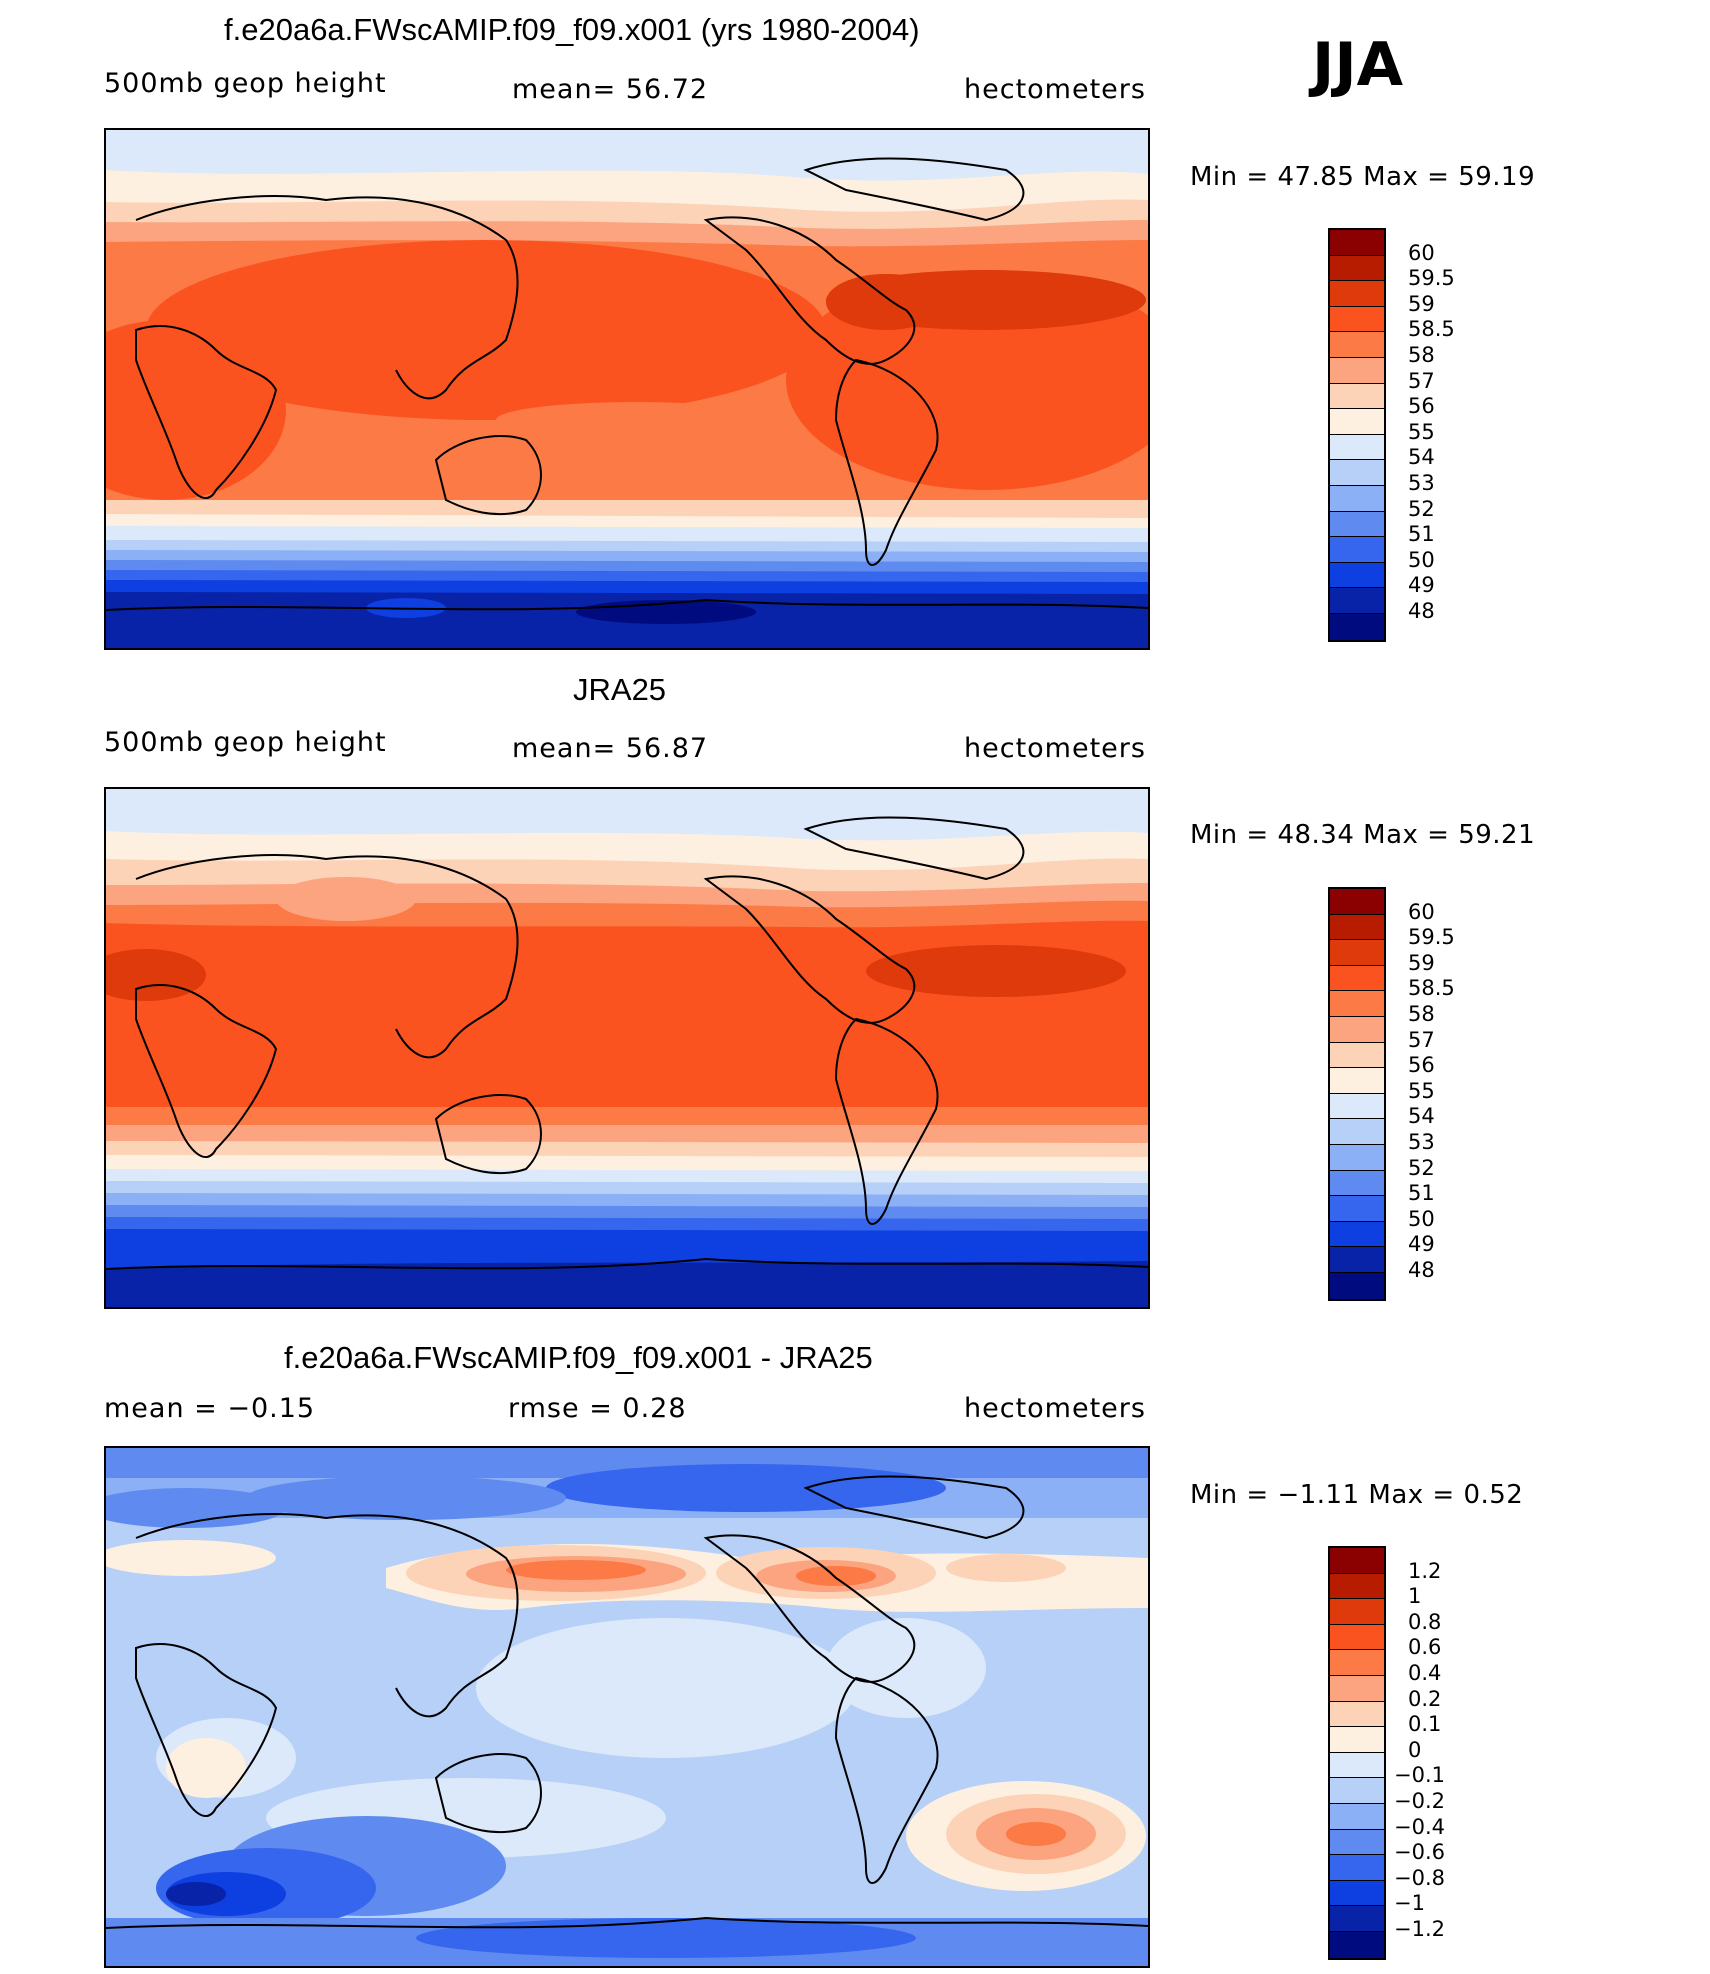 The height and width of the screenshot is (1974, 1710). Describe the element at coordinates (1425, 1570) in the screenshot. I see `colorbar-tick-label: 1.2` at that location.